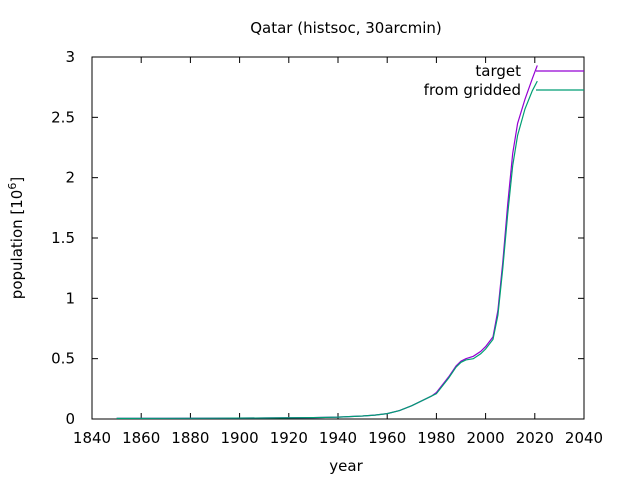  Describe the element at coordinates (70, 178) in the screenshot. I see `y-tick-label: 2` at that location.